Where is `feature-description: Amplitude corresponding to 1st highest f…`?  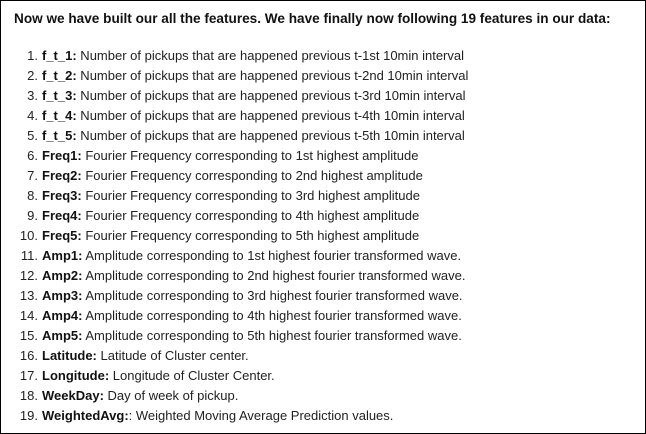 feature-description: Amplitude corresponding to 1st highest f… is located at coordinates (272, 255).